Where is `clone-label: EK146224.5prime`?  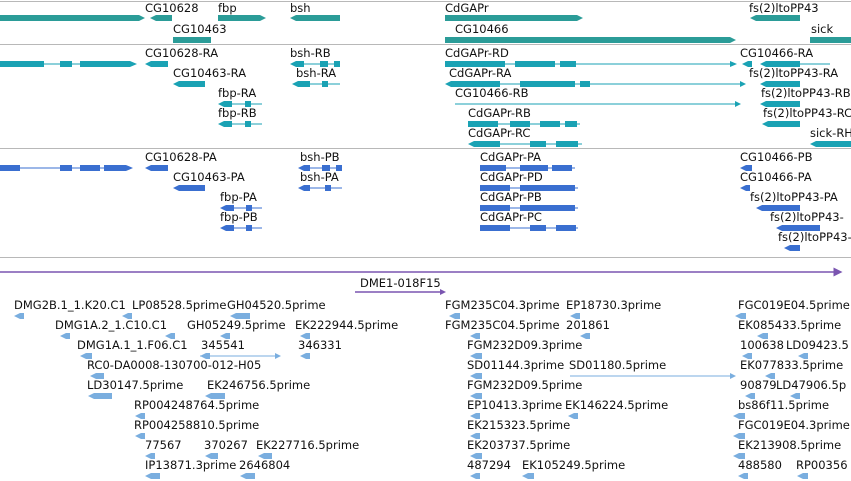 clone-label: EK146224.5prime is located at coordinates (617, 405).